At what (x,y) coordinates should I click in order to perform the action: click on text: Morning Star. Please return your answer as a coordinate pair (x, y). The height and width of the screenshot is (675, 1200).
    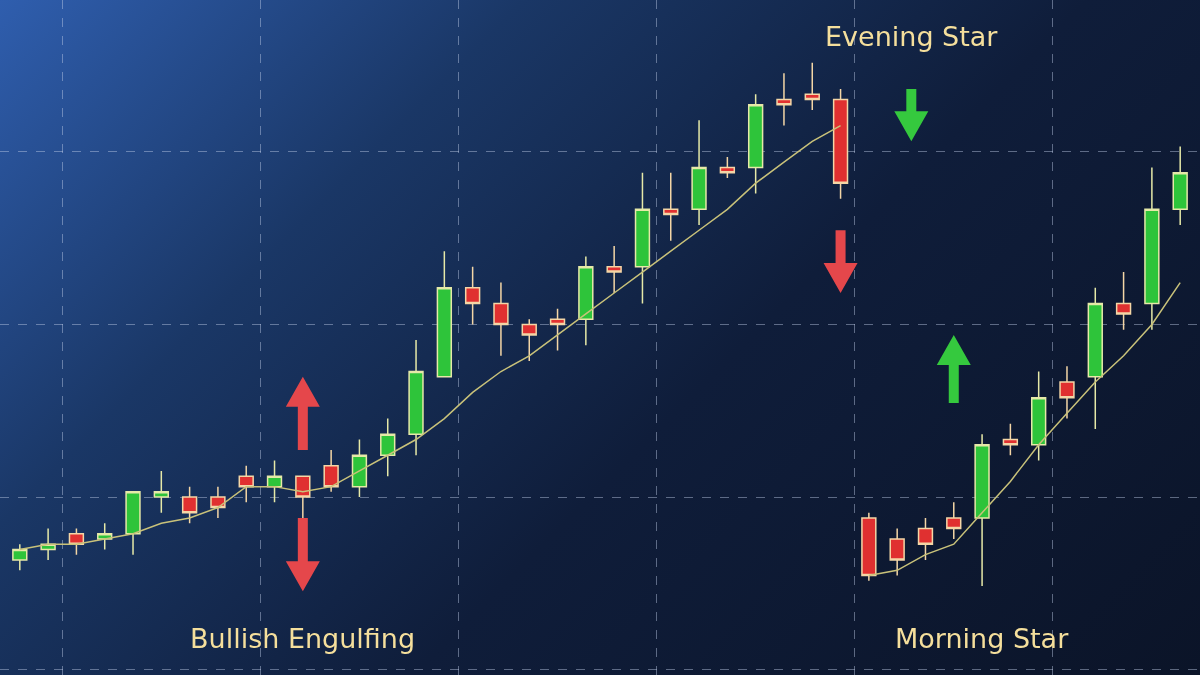
    Looking at the image, I should click on (982, 638).